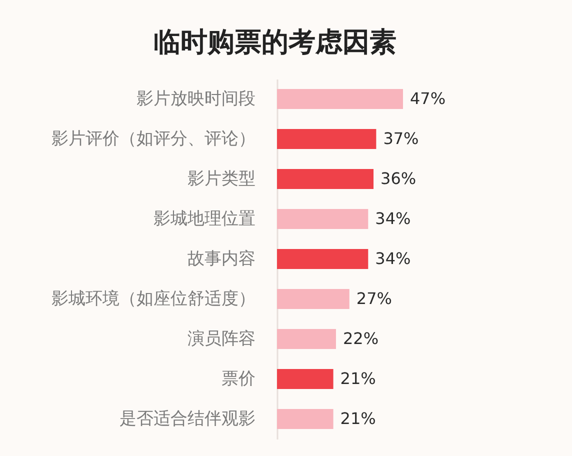  What do you see at coordinates (222, 339) in the screenshot?
I see `y-tick-label: 演员阵容` at bounding box center [222, 339].